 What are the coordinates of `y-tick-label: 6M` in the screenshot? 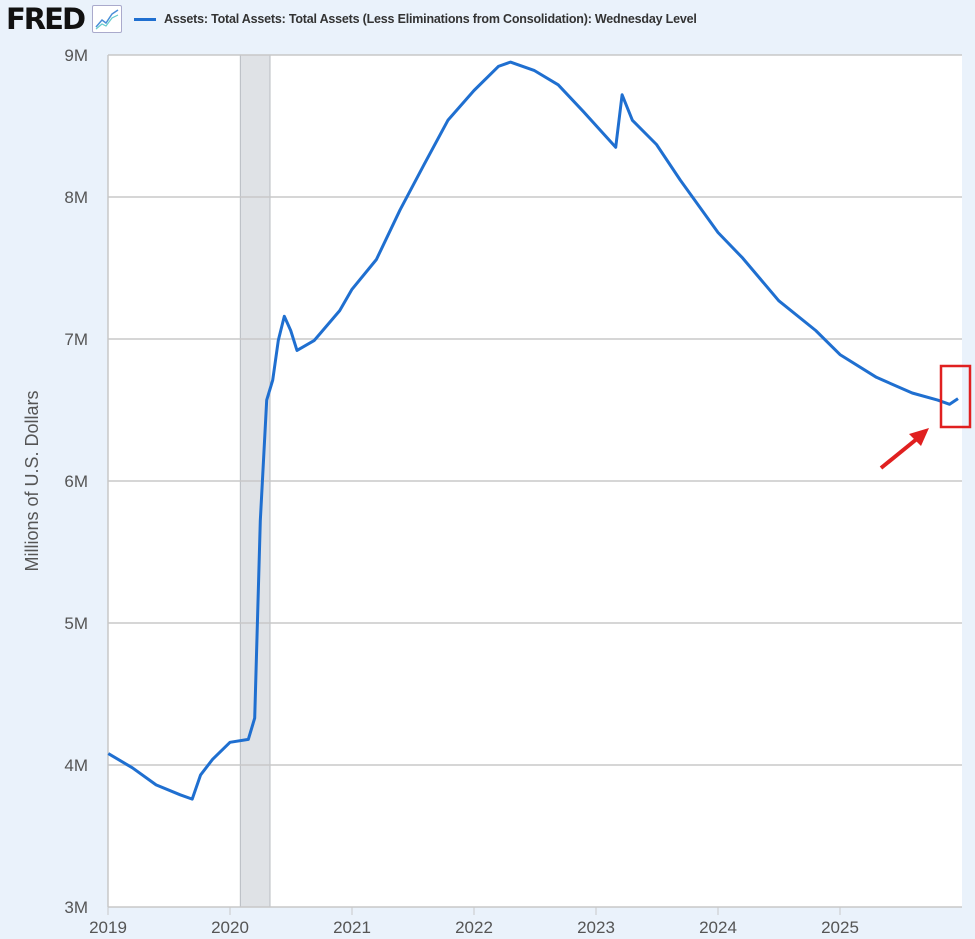 It's located at (76, 481).